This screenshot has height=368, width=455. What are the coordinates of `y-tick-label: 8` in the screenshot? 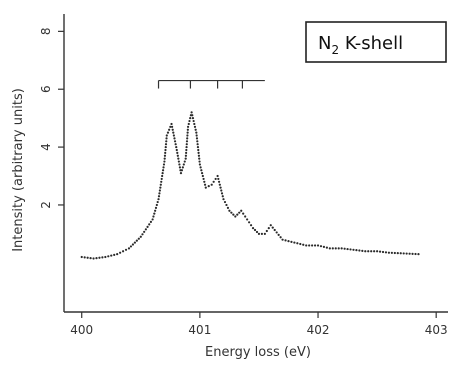 It's located at (46, 32).